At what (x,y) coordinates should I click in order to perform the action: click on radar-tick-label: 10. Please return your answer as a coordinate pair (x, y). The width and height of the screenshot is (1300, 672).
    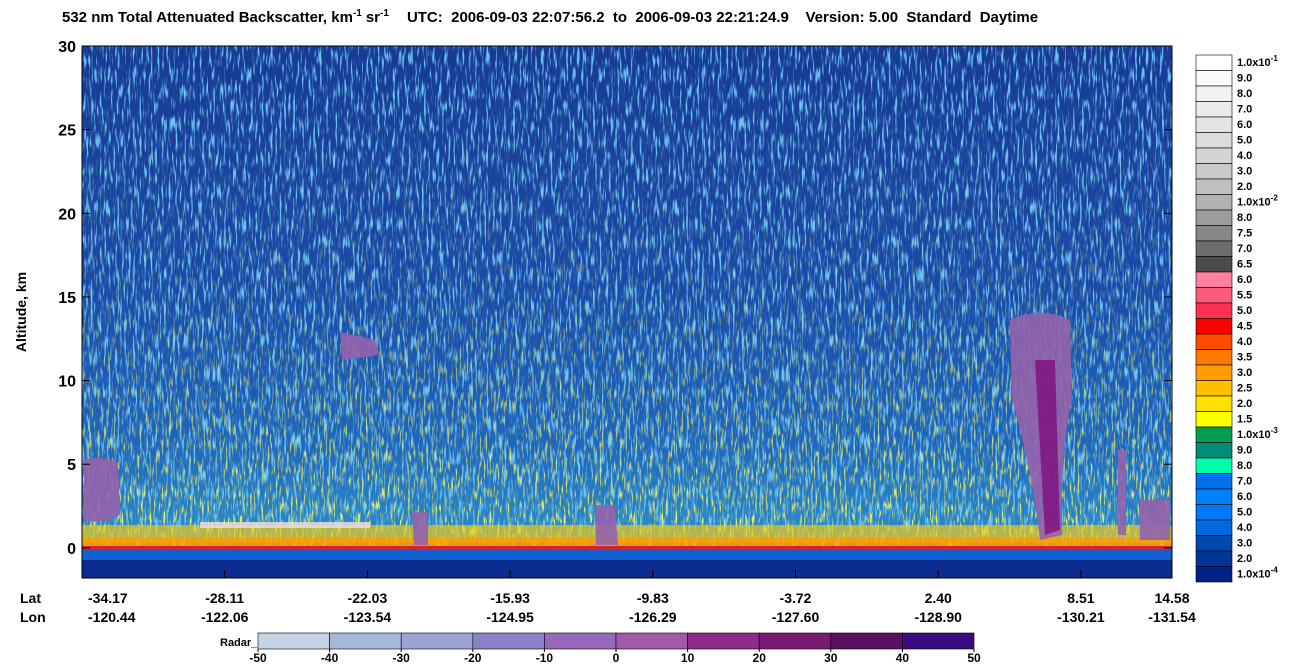
    Looking at the image, I should click on (688, 658).